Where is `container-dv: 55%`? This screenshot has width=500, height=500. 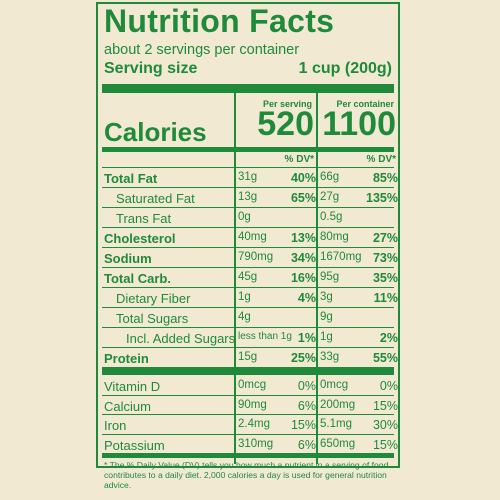
container-dv: 55% is located at coordinates (385, 358).